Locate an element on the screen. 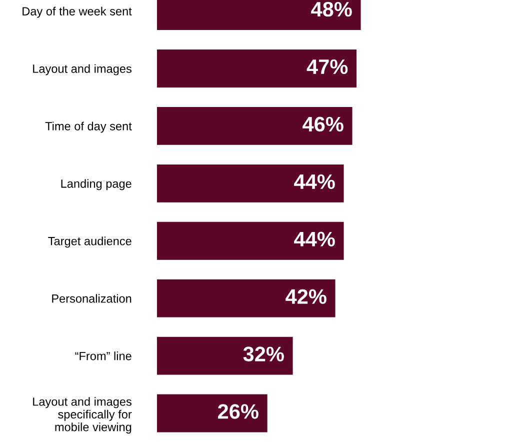 Image resolution: width=530 pixels, height=442 pixels. y-tick-label: Day of the week sent is located at coordinates (77, 12).